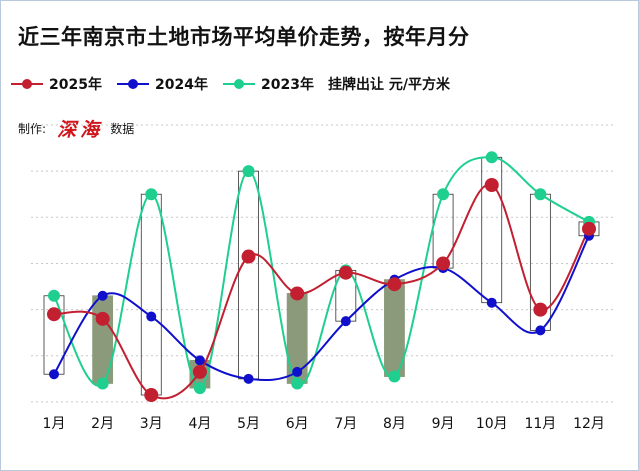 The width and height of the screenshot is (639, 471). What do you see at coordinates (54, 314) in the screenshot?
I see `point-2025年-1月` at bounding box center [54, 314].